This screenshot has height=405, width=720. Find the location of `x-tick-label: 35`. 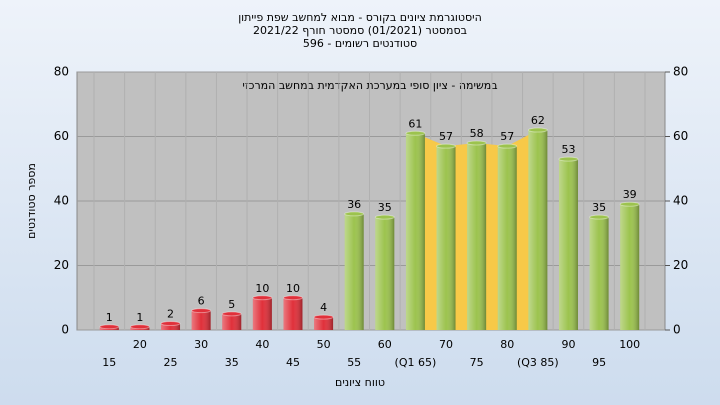

x-tick-label: 35 is located at coordinates (232, 362).